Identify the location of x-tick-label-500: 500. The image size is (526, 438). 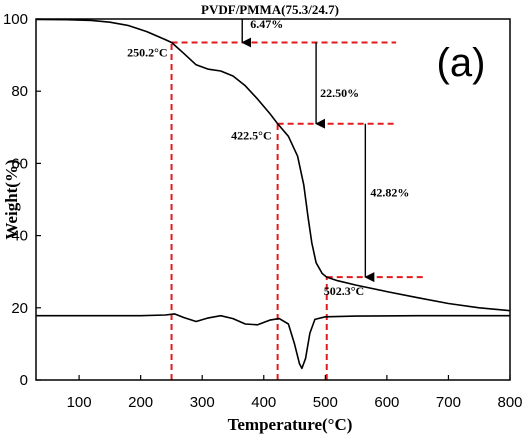
(325, 402).